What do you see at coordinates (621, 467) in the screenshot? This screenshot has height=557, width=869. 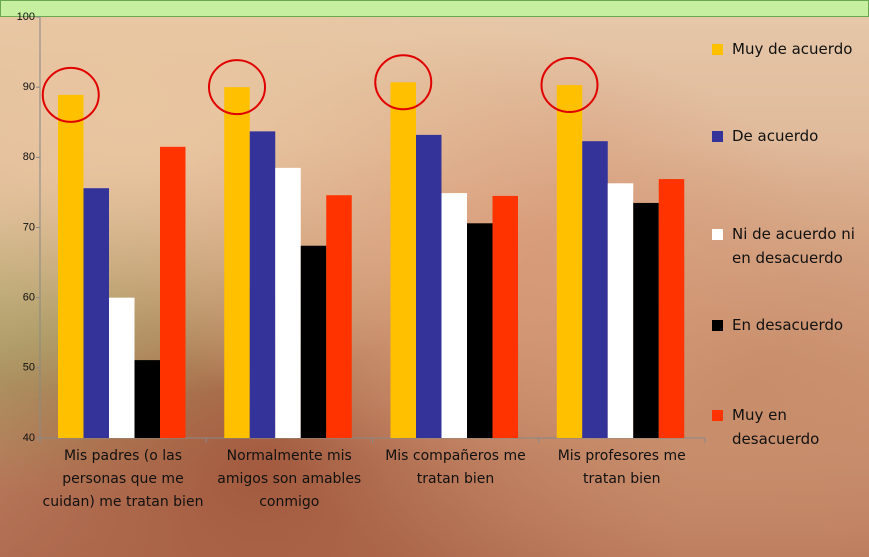 I see `x-tick-label: Mis profesores me tratan bien` at bounding box center [621, 467].